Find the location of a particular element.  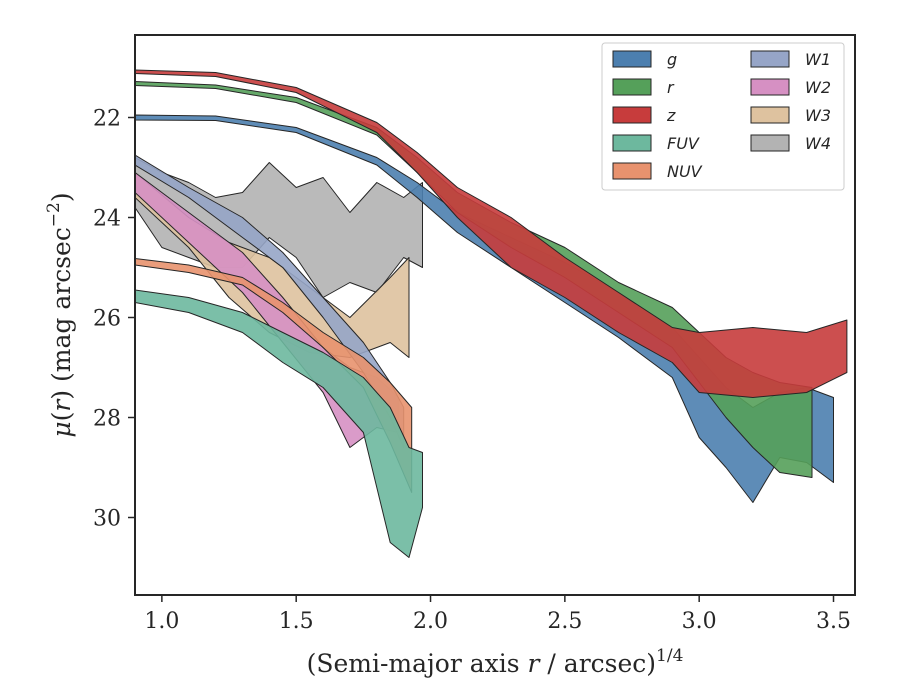

y-tick-label: 22 is located at coordinates (107, 119).